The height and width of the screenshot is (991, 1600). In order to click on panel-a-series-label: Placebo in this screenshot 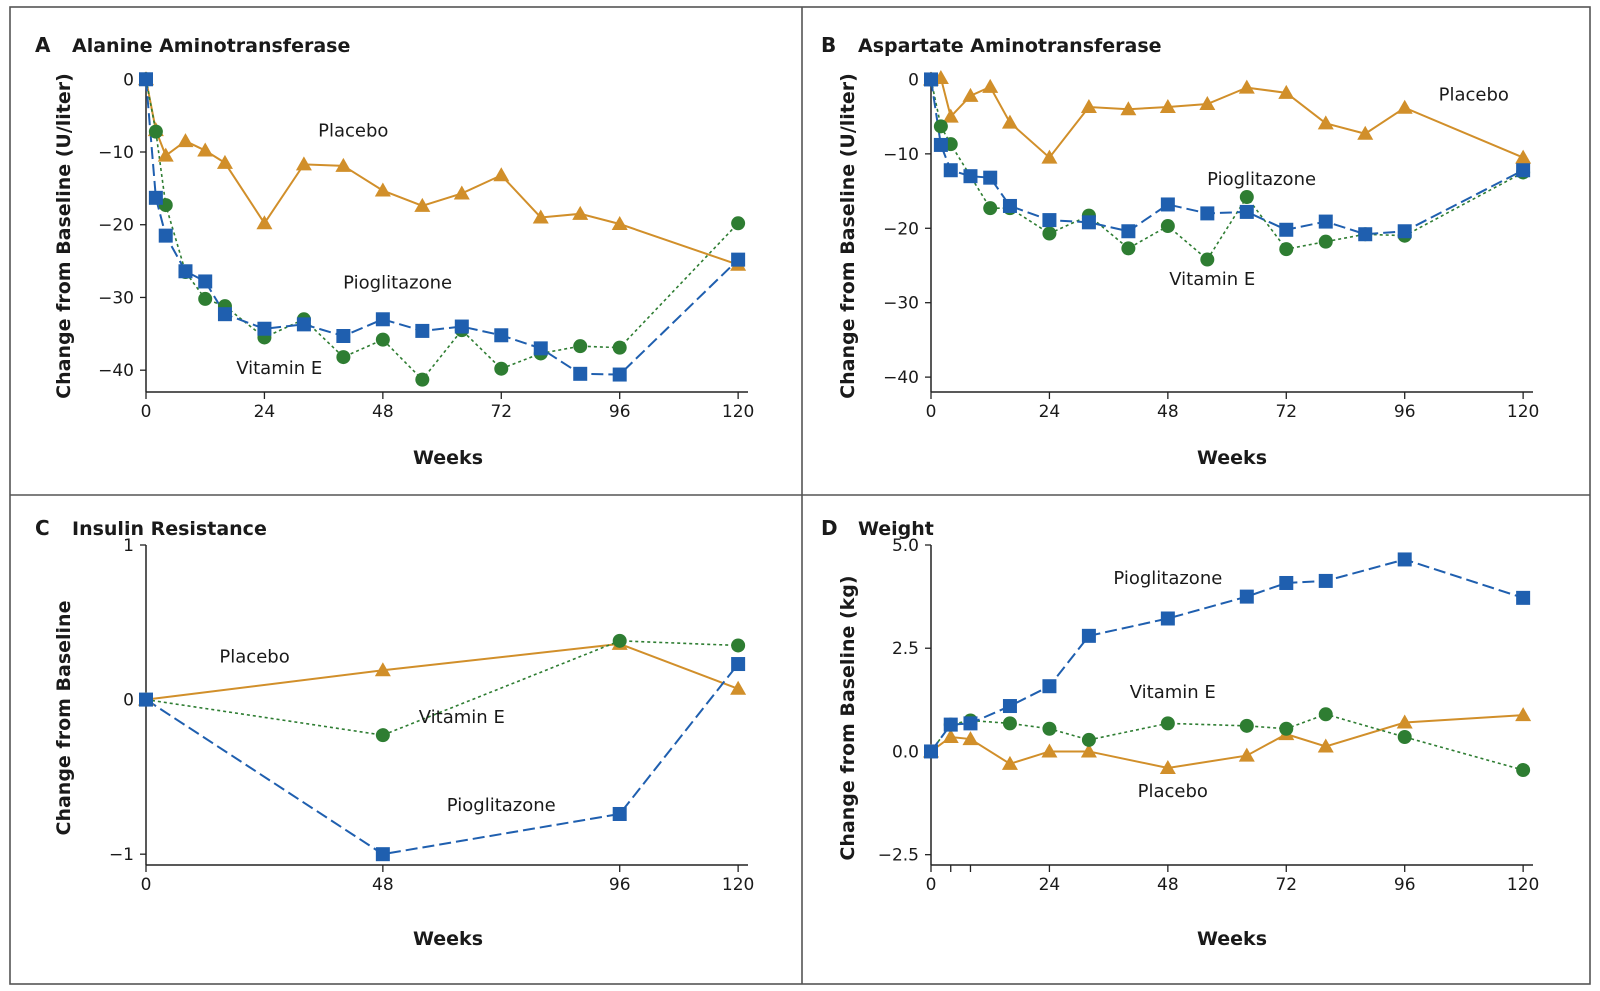, I will do `click(353, 131)`.